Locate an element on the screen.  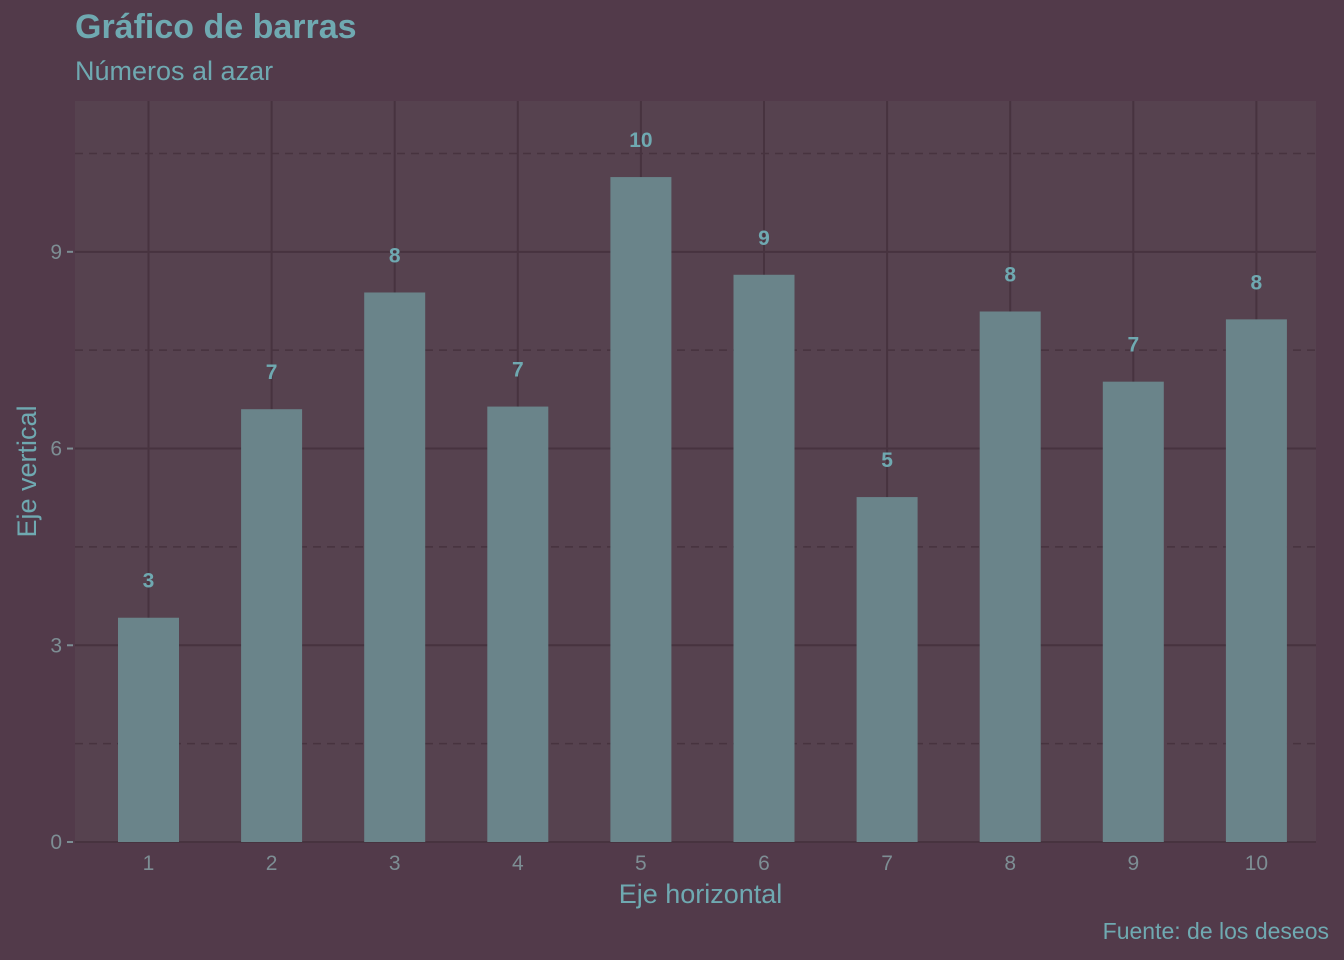
data-label: 3 is located at coordinates (149, 581).